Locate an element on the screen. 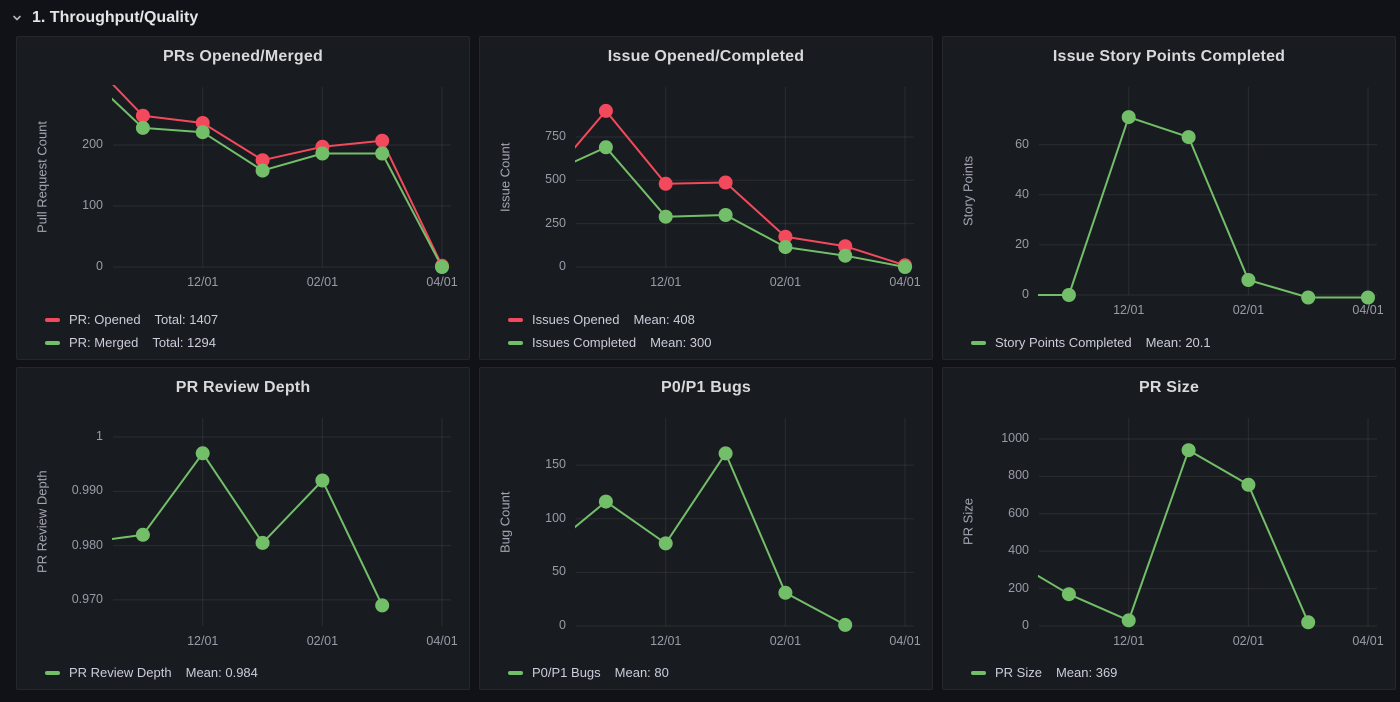 This screenshot has width=1400, height=702. legend-series-stat: Total: 1294 is located at coordinates (184, 342).